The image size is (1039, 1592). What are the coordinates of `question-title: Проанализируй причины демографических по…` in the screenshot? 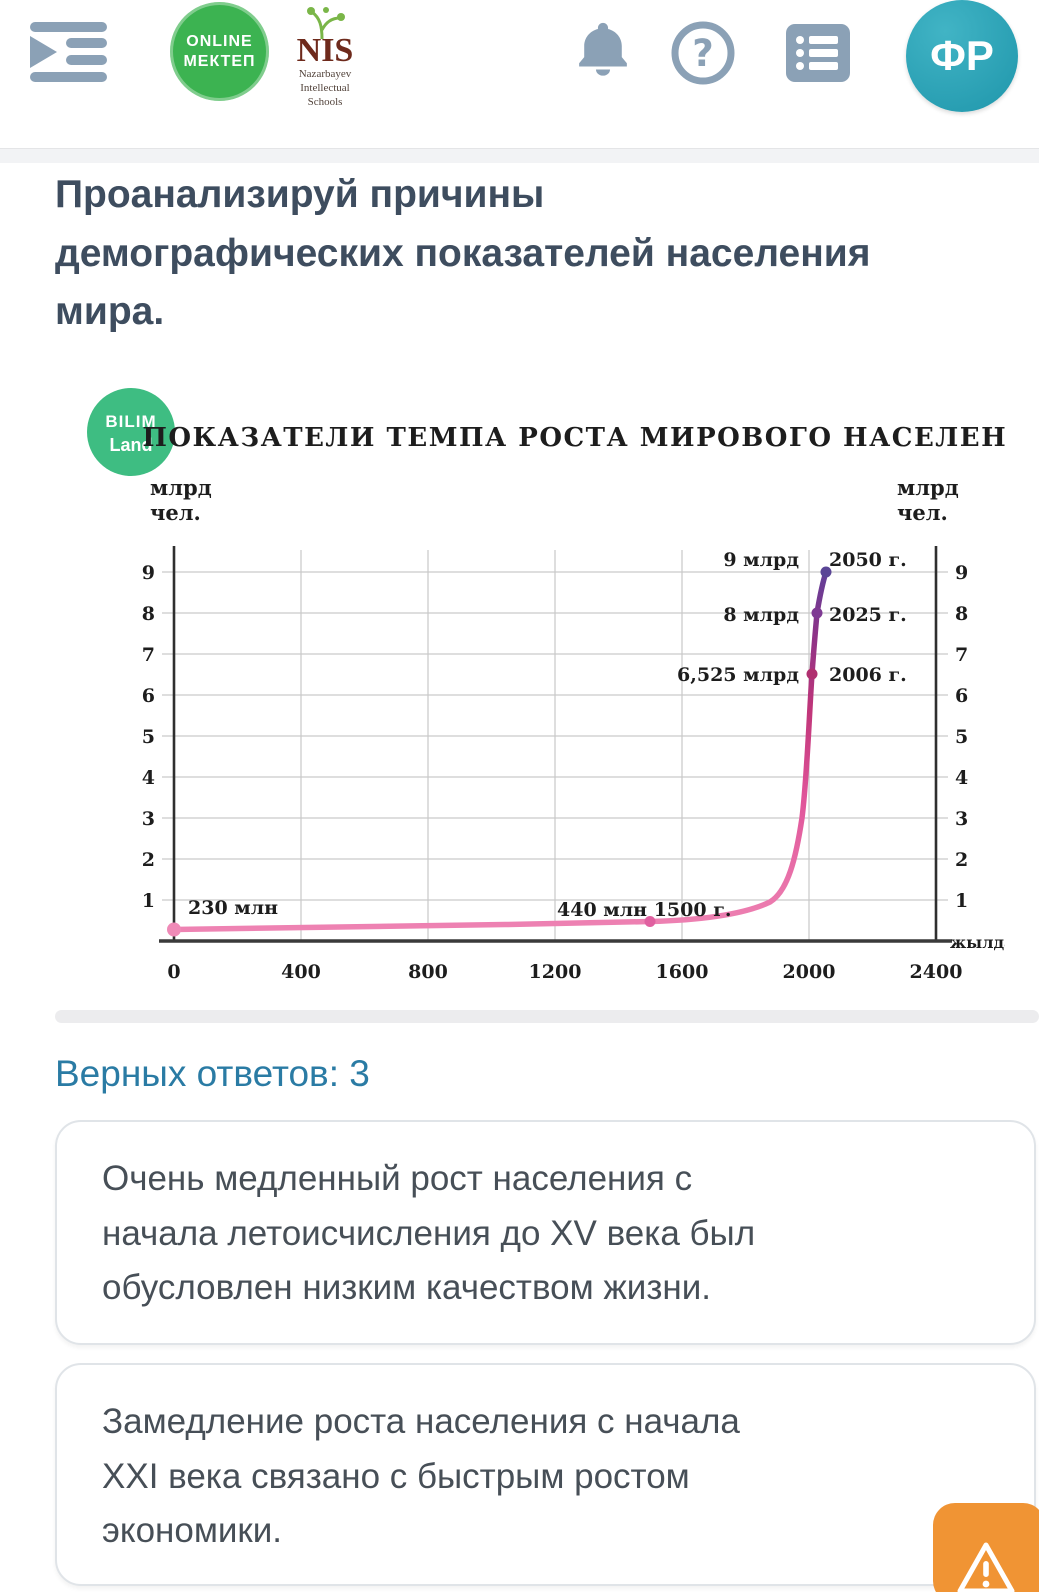 It's located at (537, 254).